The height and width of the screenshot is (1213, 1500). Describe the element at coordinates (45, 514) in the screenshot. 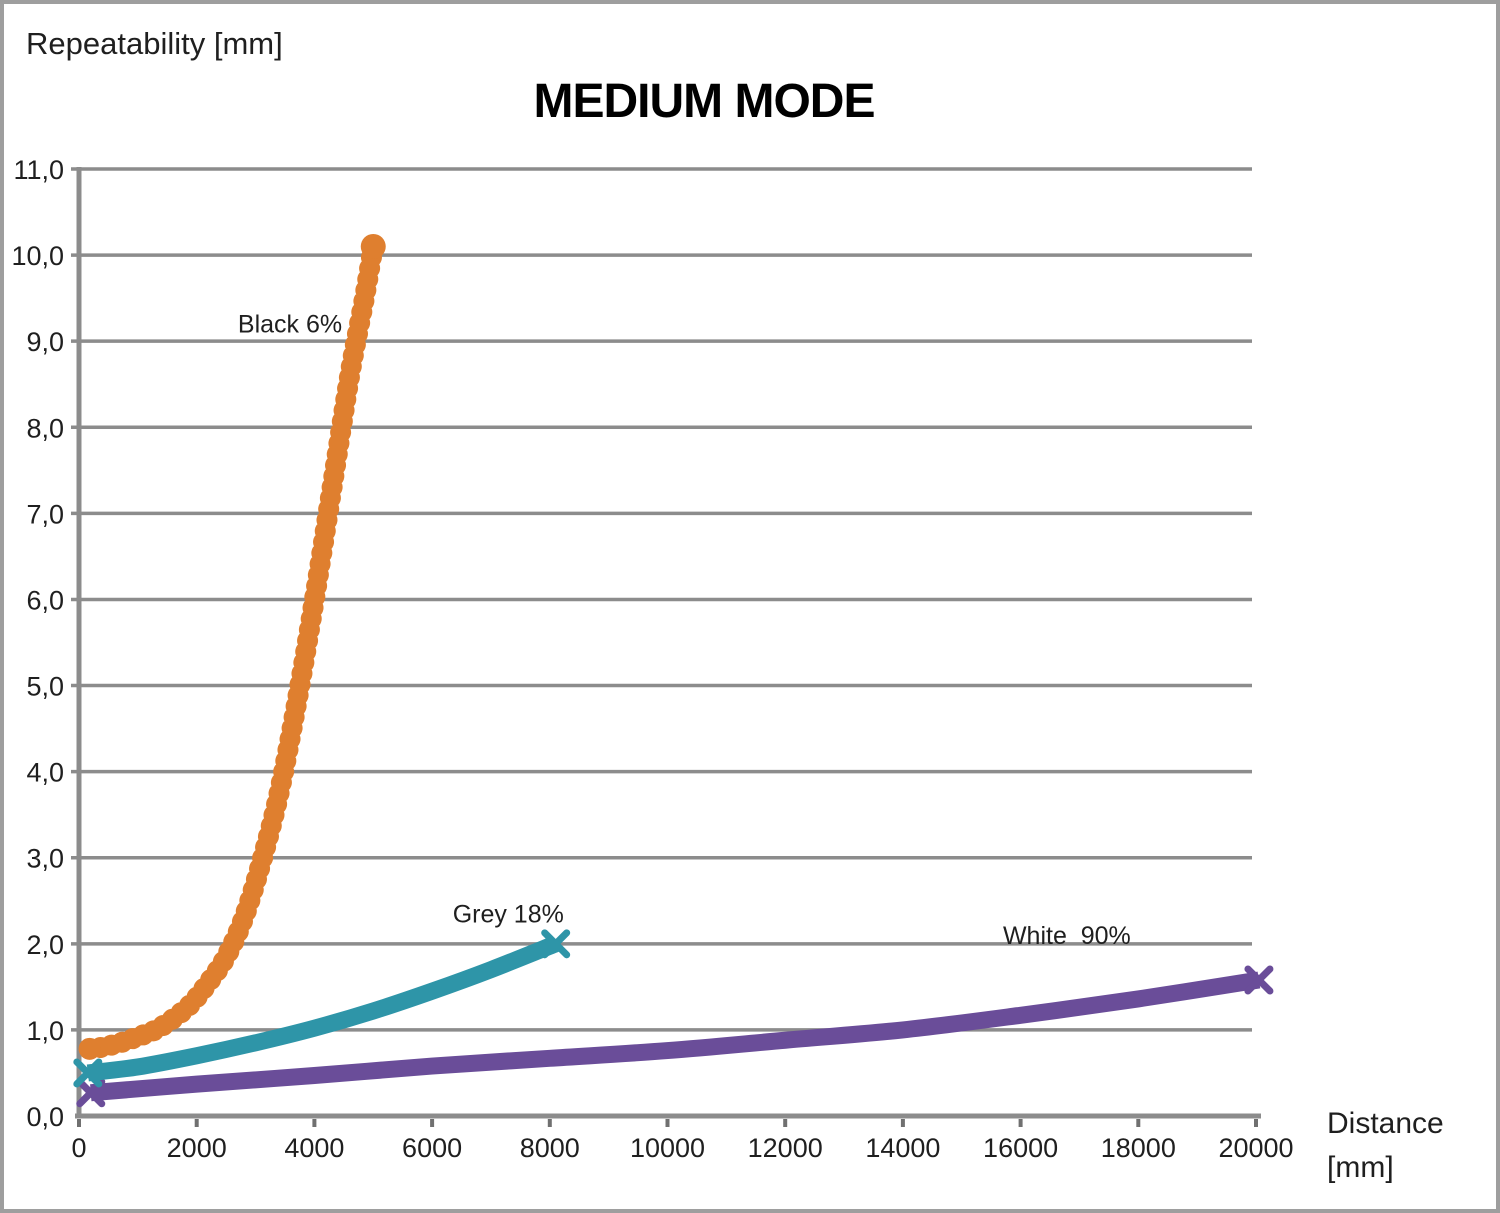

I see `y-tick-label: 7,0` at that location.